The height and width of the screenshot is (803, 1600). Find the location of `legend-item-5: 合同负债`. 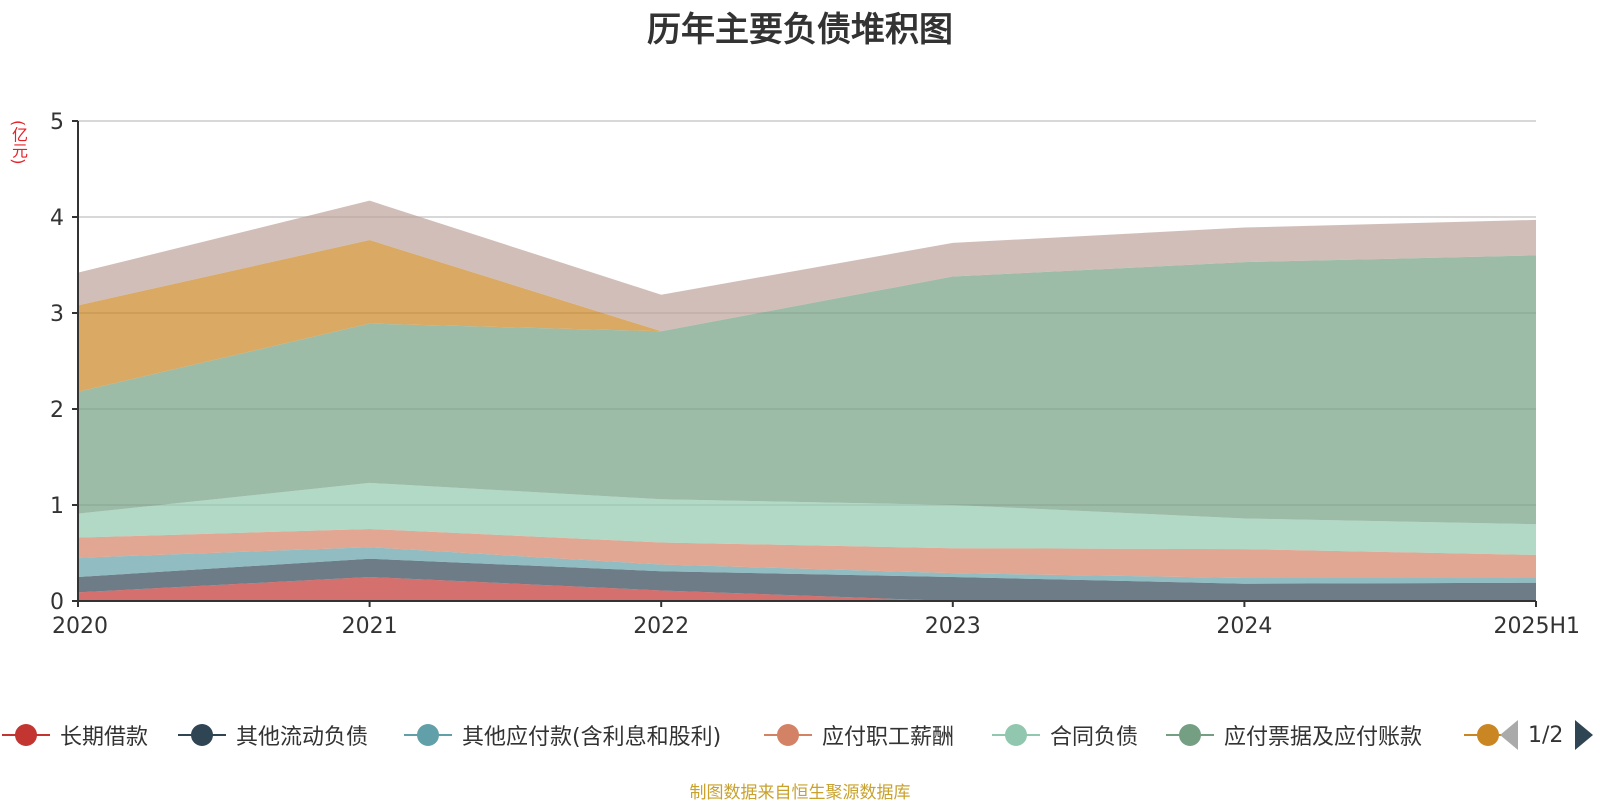

legend-item-5: 合同负债 is located at coordinates (1064, 735).